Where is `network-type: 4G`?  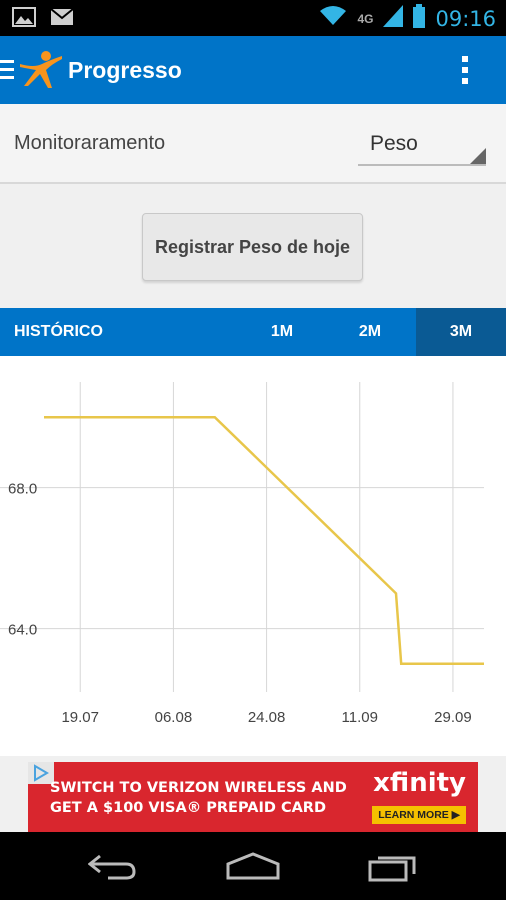 network-type: 4G is located at coordinates (365, 18).